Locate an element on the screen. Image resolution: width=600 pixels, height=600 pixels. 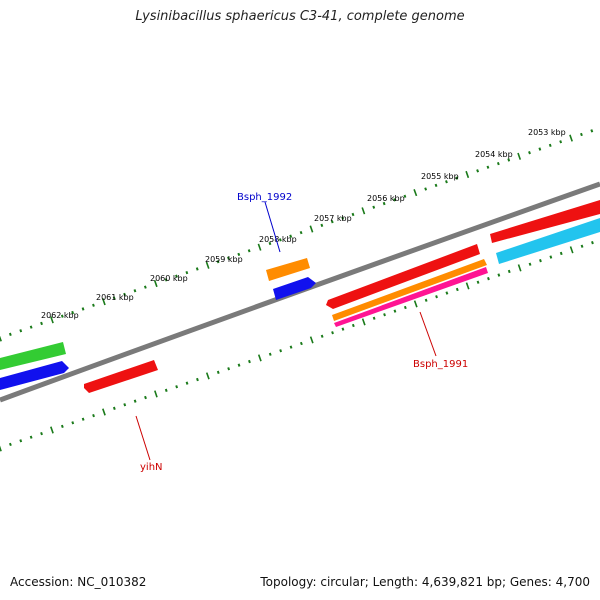
gene-feature-orange-bsph-1992 is located at coordinates (288, 269).